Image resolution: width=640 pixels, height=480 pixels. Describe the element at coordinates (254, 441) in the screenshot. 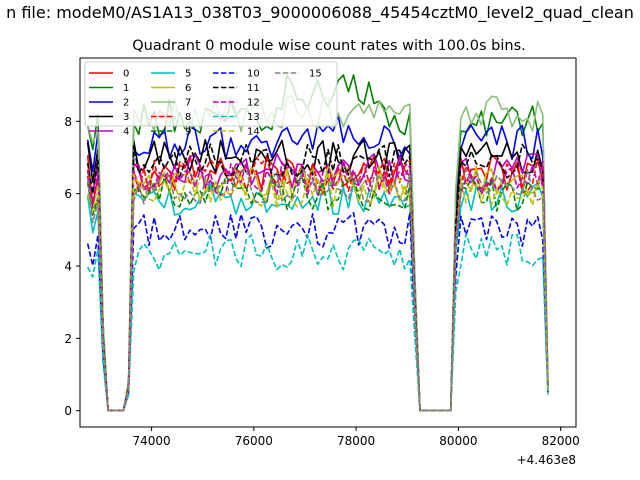

I see `x-tick-label-76000: 76000` at that location.